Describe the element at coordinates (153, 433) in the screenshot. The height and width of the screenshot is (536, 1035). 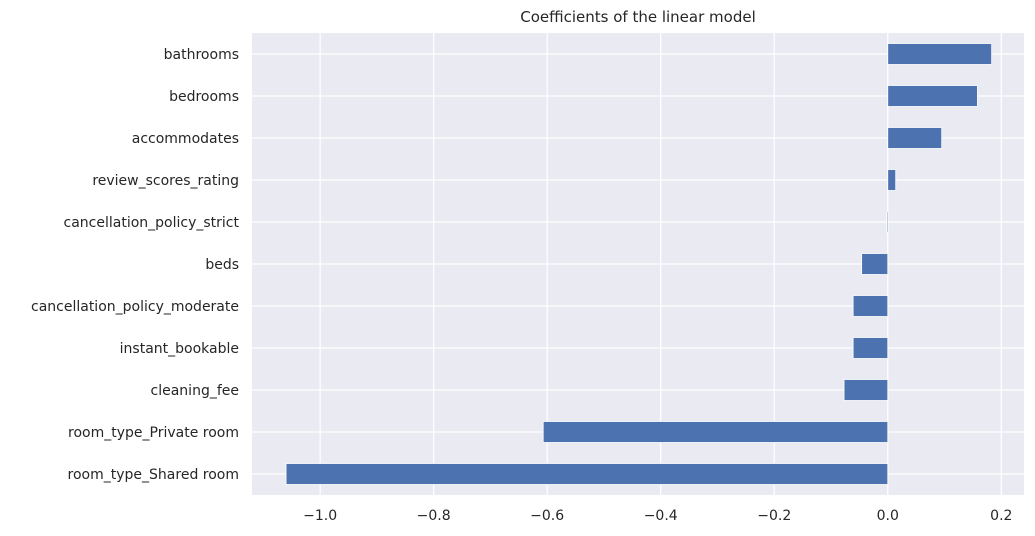
I see `y-tick-label: room_type_Private room` at that location.